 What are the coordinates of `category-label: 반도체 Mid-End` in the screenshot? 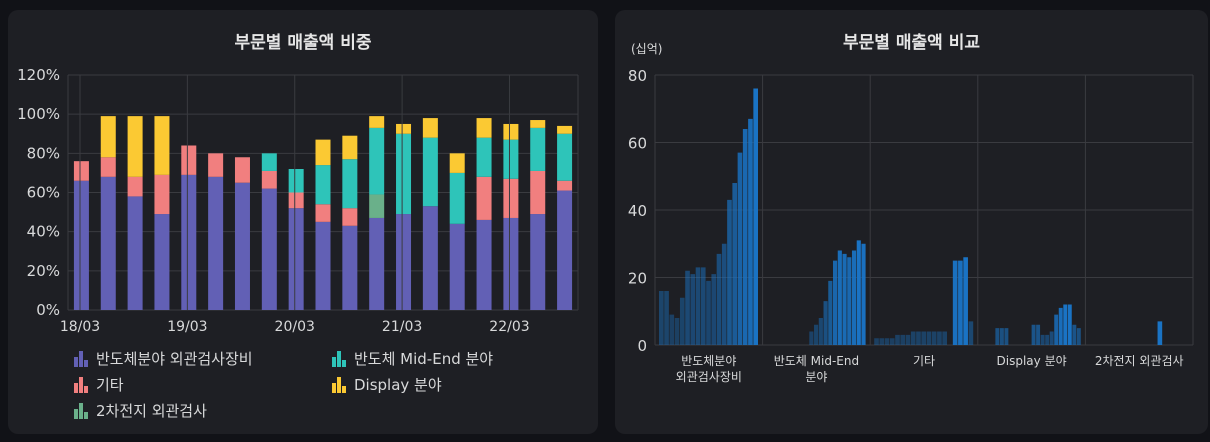 It's located at (816, 361).